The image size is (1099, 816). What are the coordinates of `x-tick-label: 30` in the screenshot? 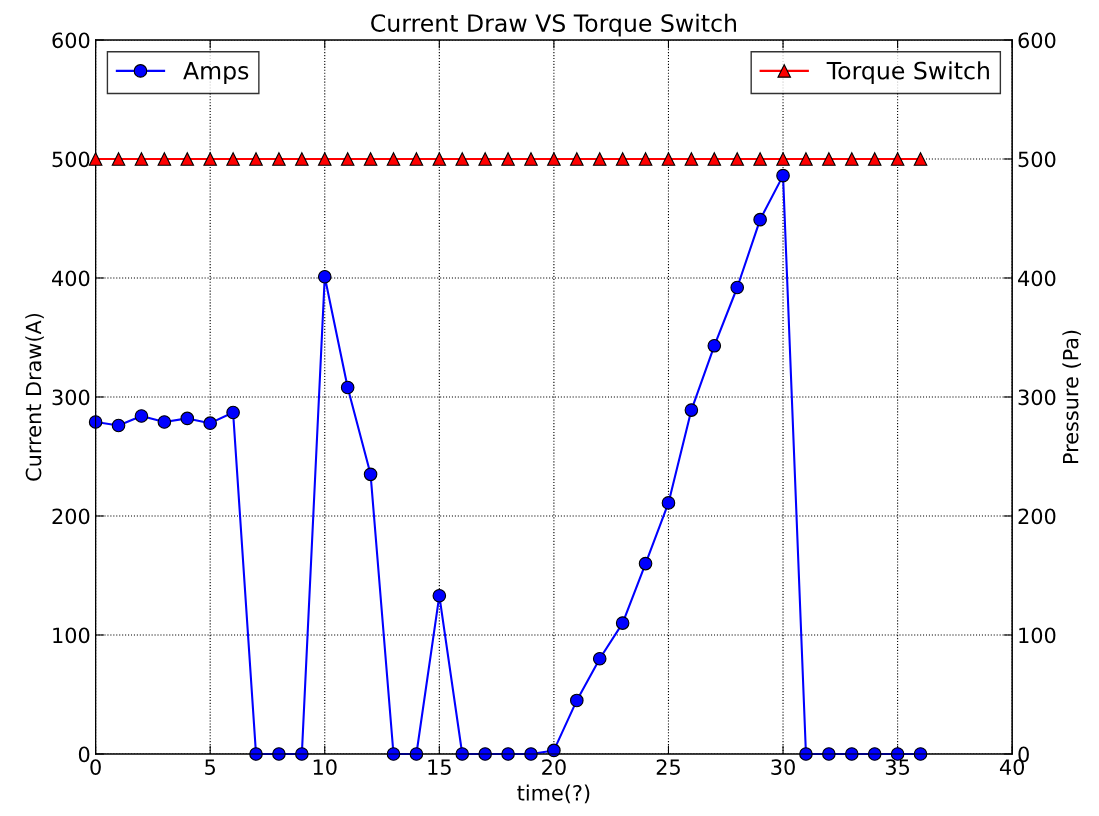 It's located at (783, 767).